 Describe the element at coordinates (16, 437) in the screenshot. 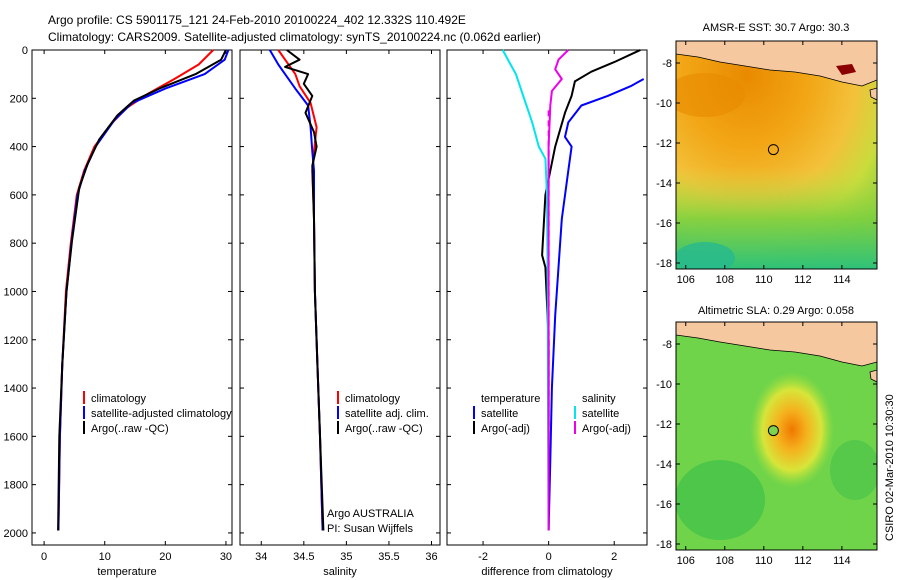

I see `y-tick-label: 1600` at that location.